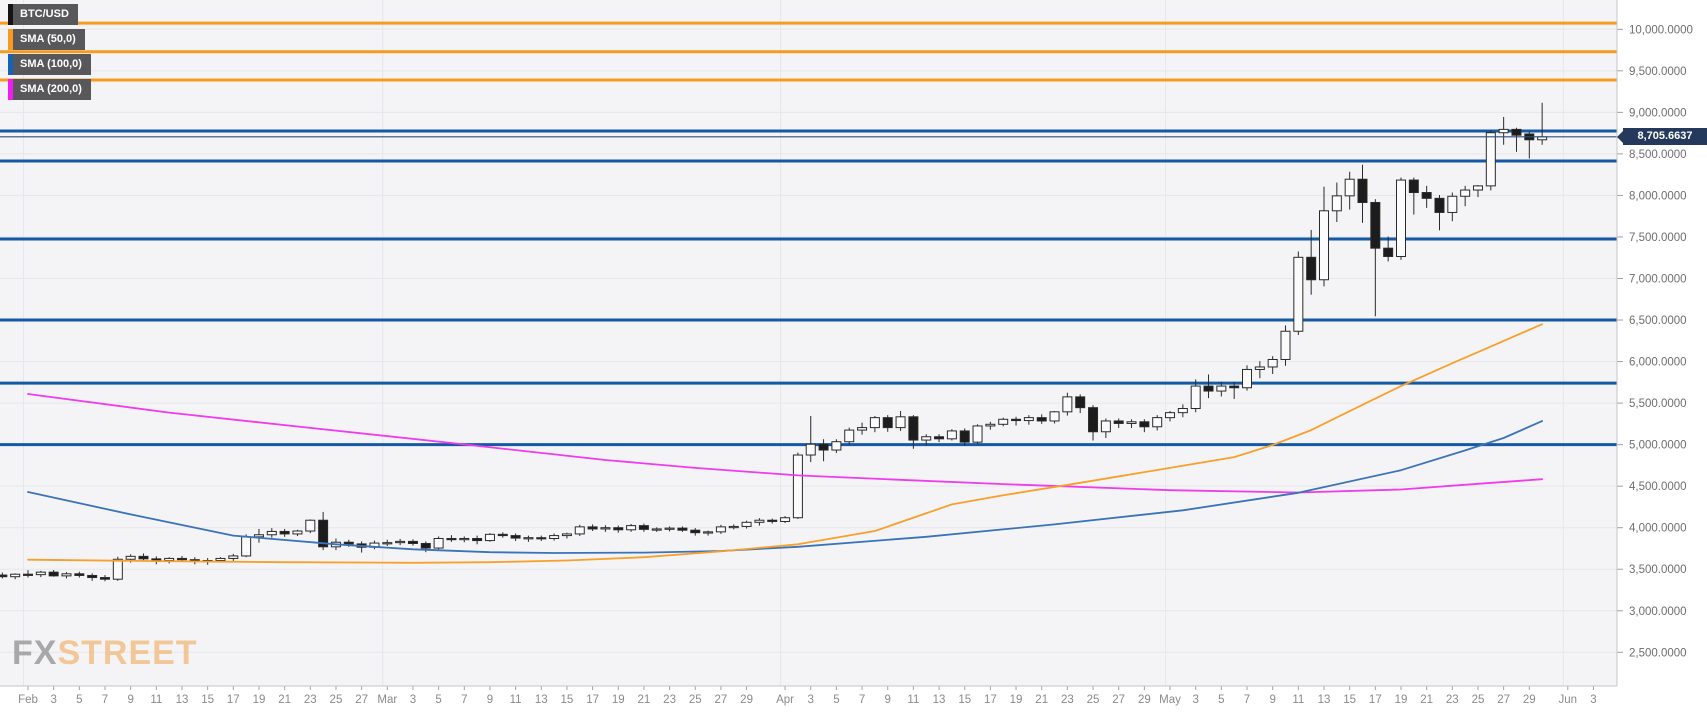 The image size is (1707, 712). I want to click on svg-text: Apr, so click(785, 700).